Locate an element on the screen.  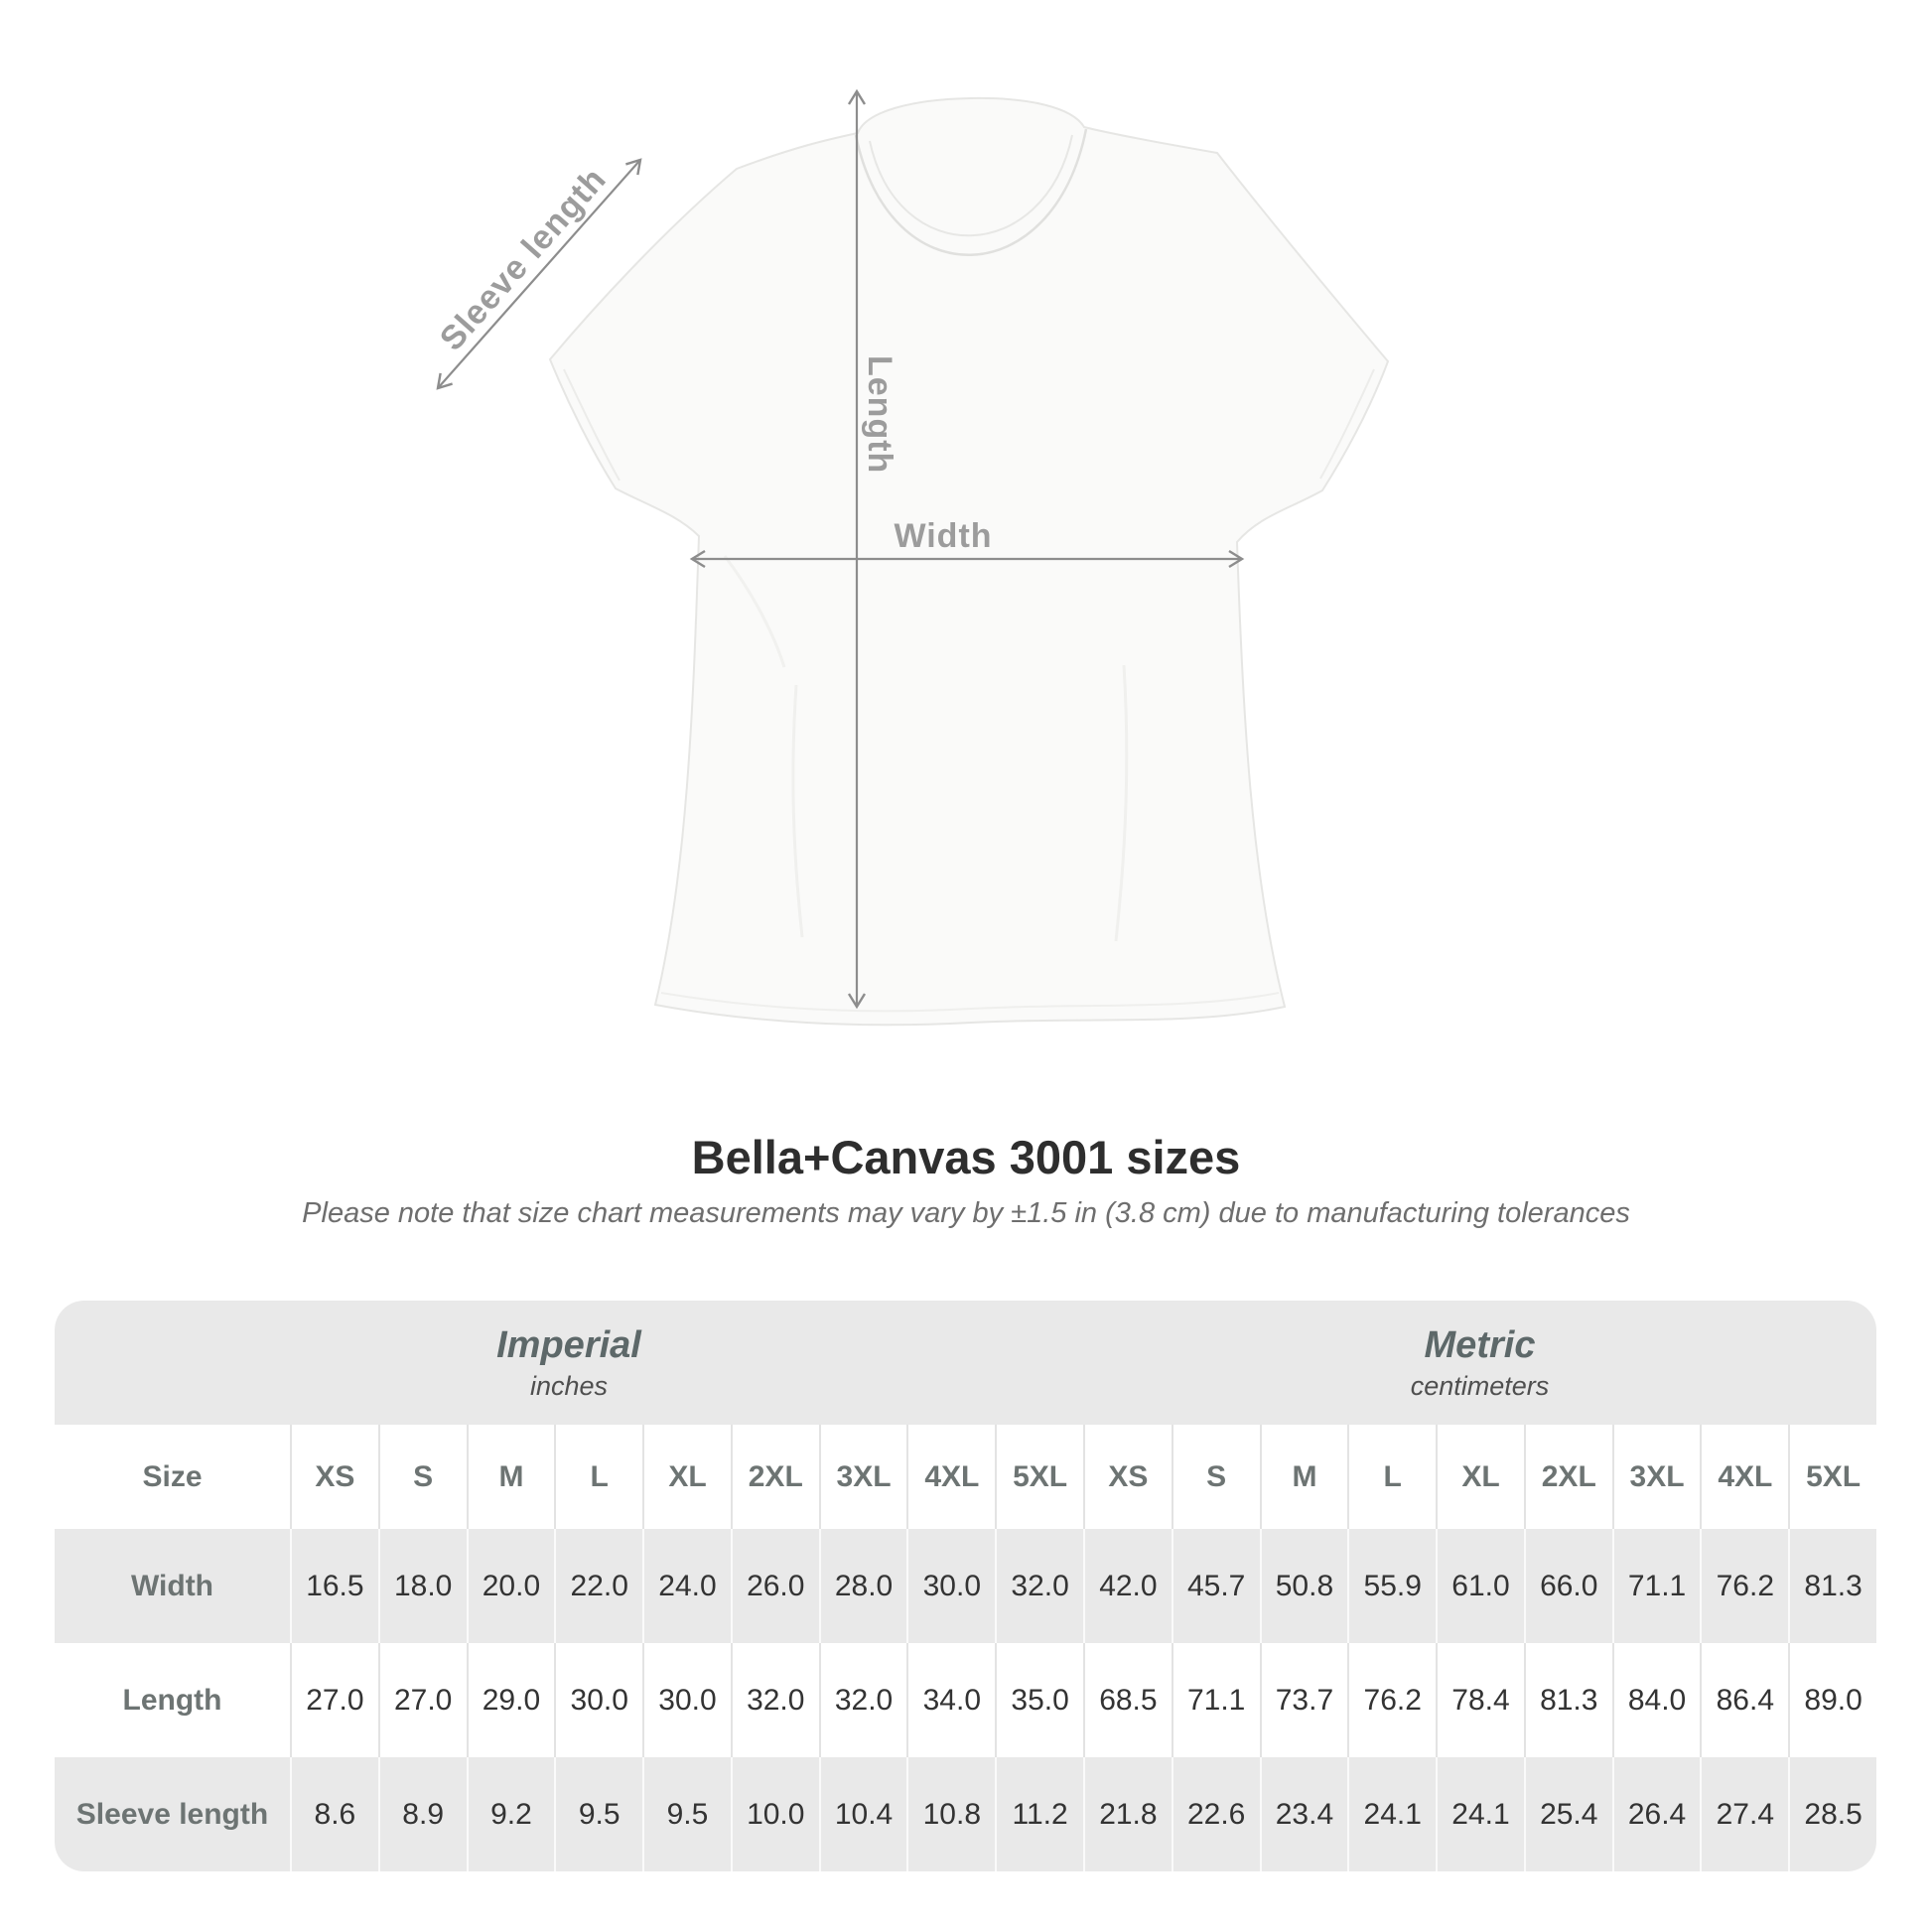
row-label: Width is located at coordinates (172, 1586).